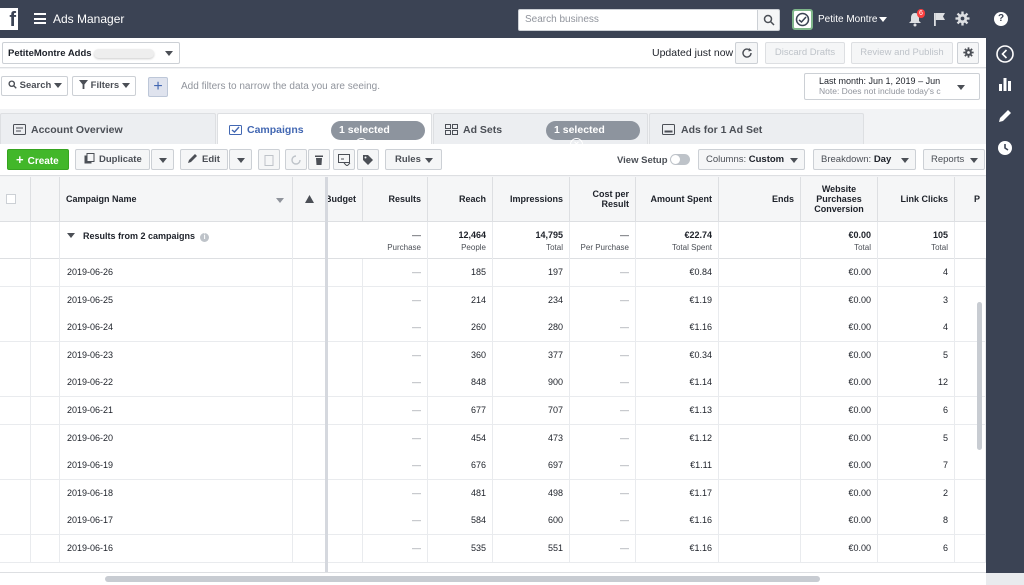 This screenshot has height=585, width=1024. Describe the element at coordinates (970, 199) in the screenshot. I see `column-header-next: P` at that location.